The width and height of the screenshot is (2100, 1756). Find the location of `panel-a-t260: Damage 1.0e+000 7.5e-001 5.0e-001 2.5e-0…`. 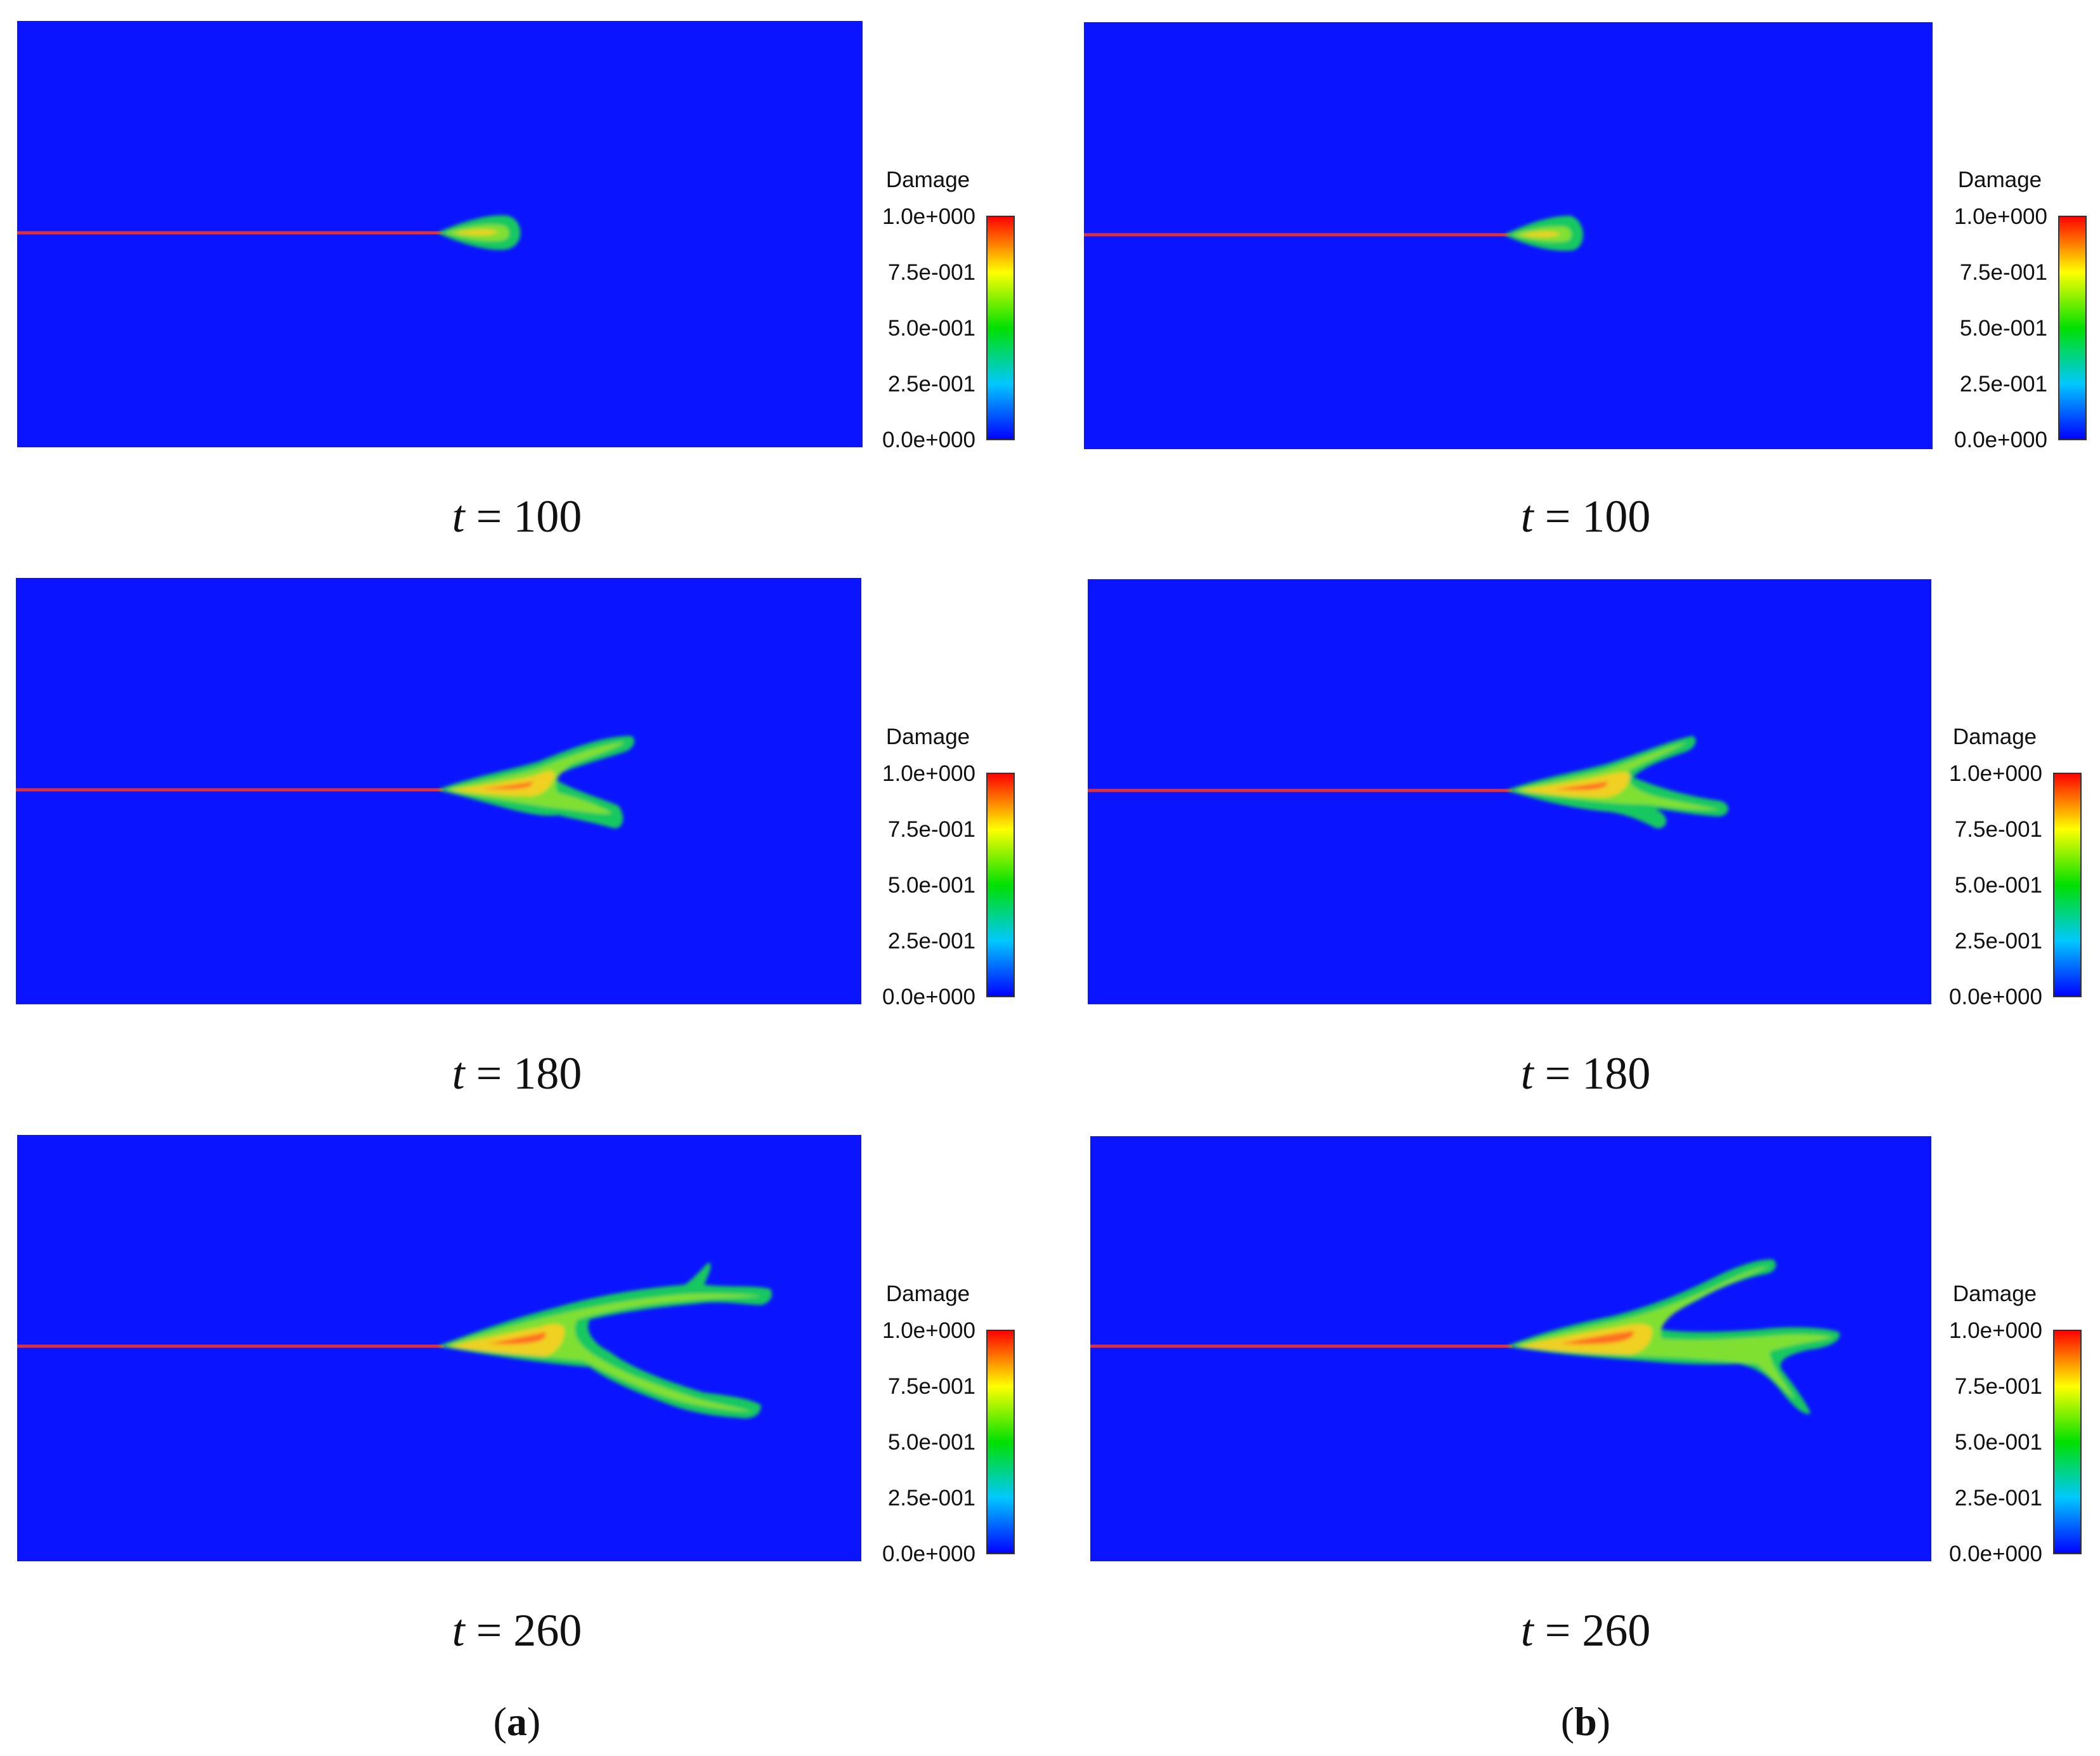

panel-a-t260: Damage 1.0e+000 7.5e-001 5.0e-001 2.5e-0… is located at coordinates (516, 1395).